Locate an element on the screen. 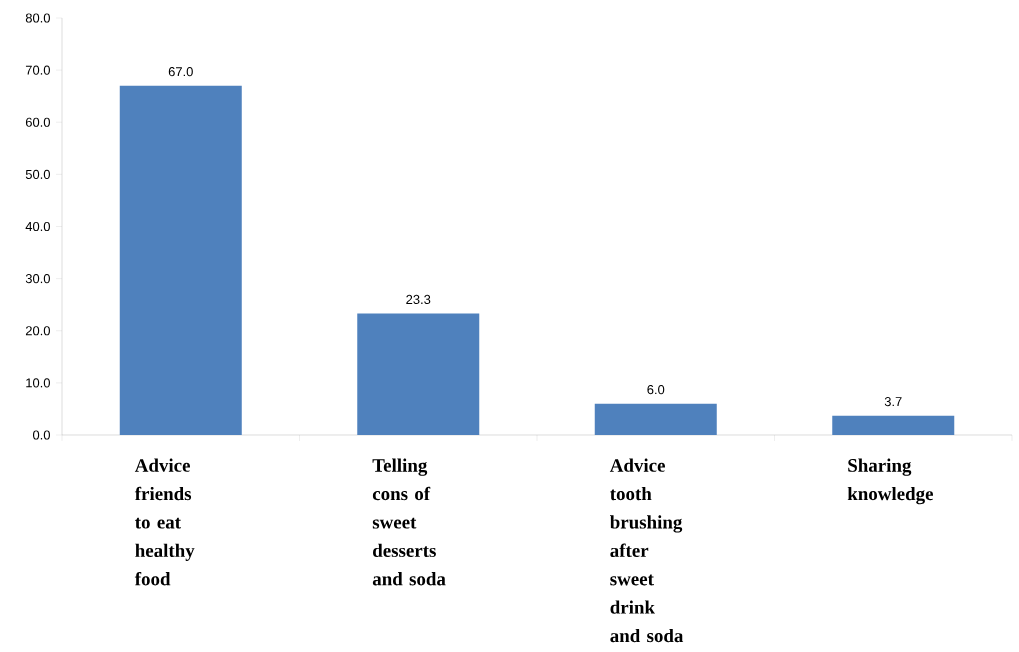  y-tick-label: 20.0 is located at coordinates (37, 331).